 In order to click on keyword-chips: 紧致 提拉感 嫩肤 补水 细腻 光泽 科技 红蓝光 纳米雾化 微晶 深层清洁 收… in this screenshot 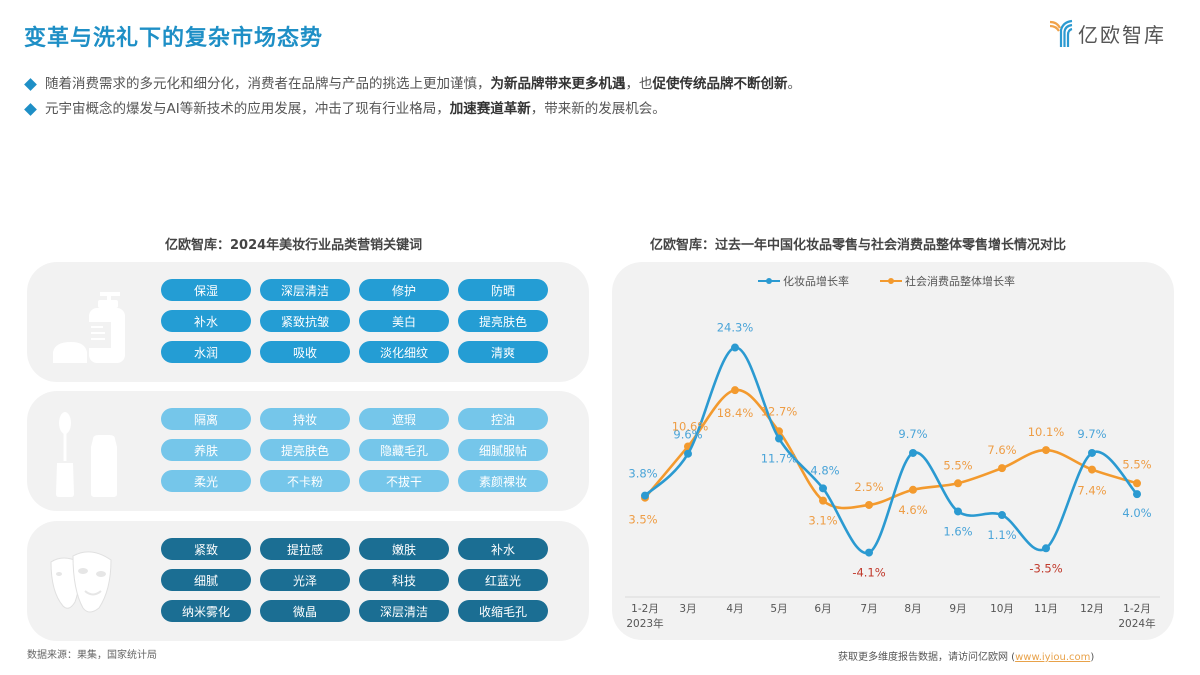, I will do `click(354, 580)`.